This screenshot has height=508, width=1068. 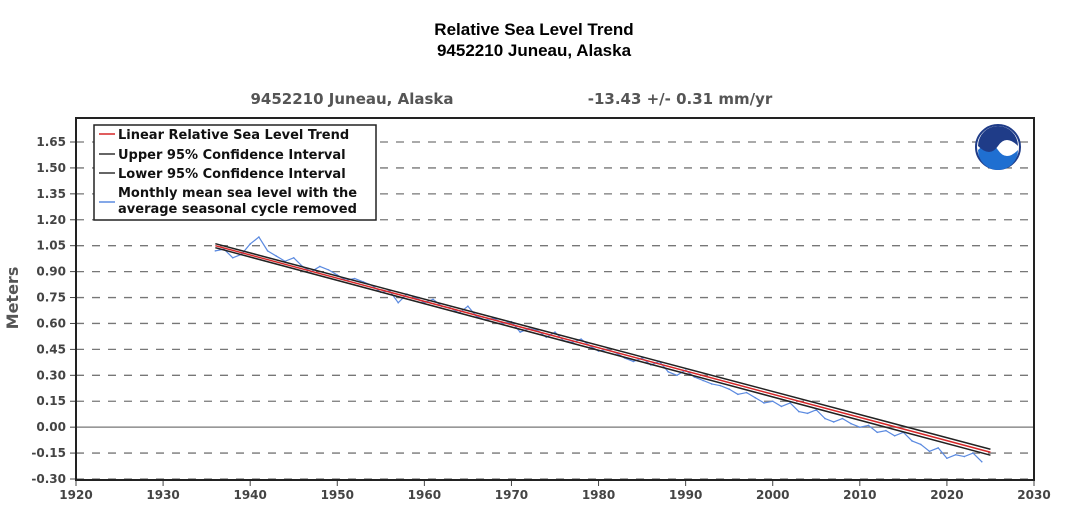 What do you see at coordinates (1033, 495) in the screenshot?
I see `x-tick-label: 2030` at bounding box center [1033, 495].